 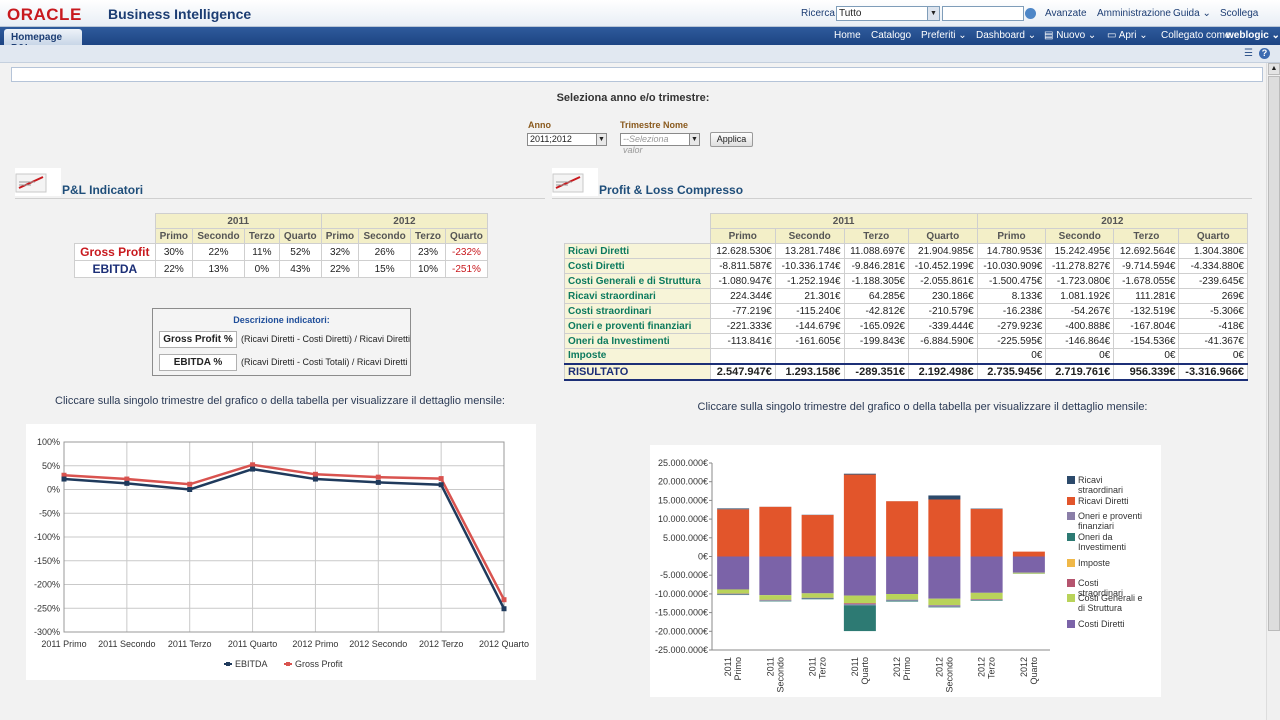 What do you see at coordinates (742, 296) in the screenshot?
I see `table-cell: 224.344€` at bounding box center [742, 296].